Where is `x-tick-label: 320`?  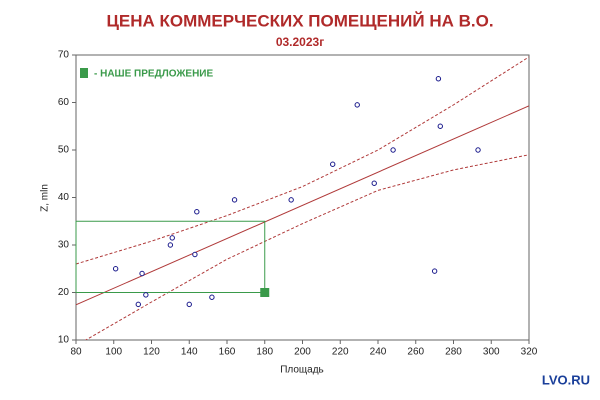 x-tick-label: 320 is located at coordinates (529, 352).